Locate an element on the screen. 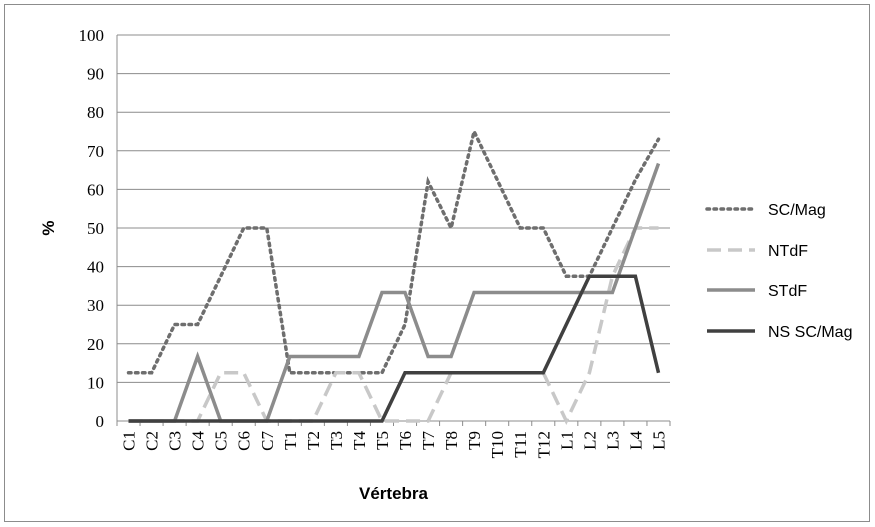 The image size is (875, 527). y-tick-label: 90 is located at coordinates (95, 74).